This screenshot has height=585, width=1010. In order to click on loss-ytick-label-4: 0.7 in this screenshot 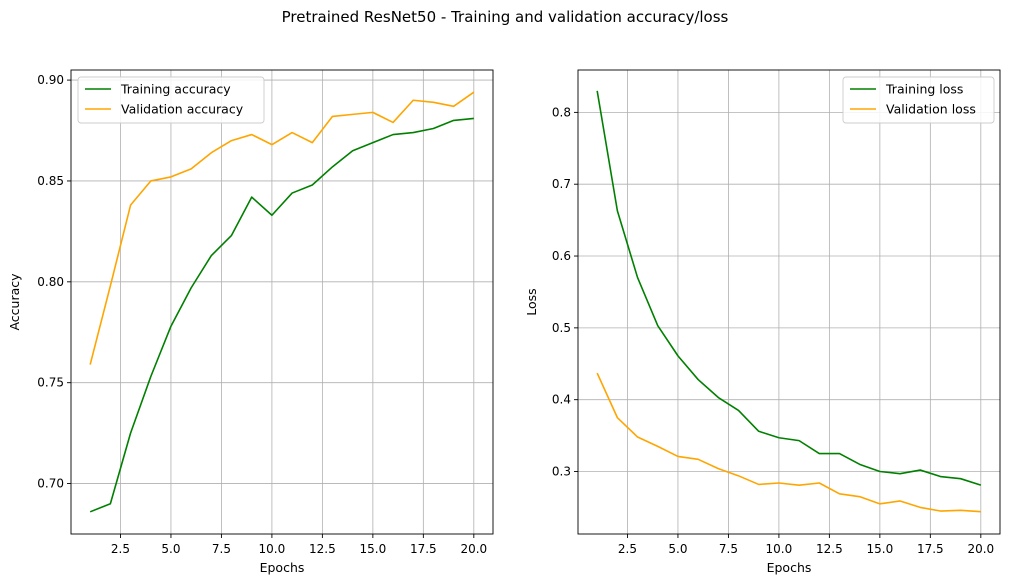, I will do `click(561, 184)`.